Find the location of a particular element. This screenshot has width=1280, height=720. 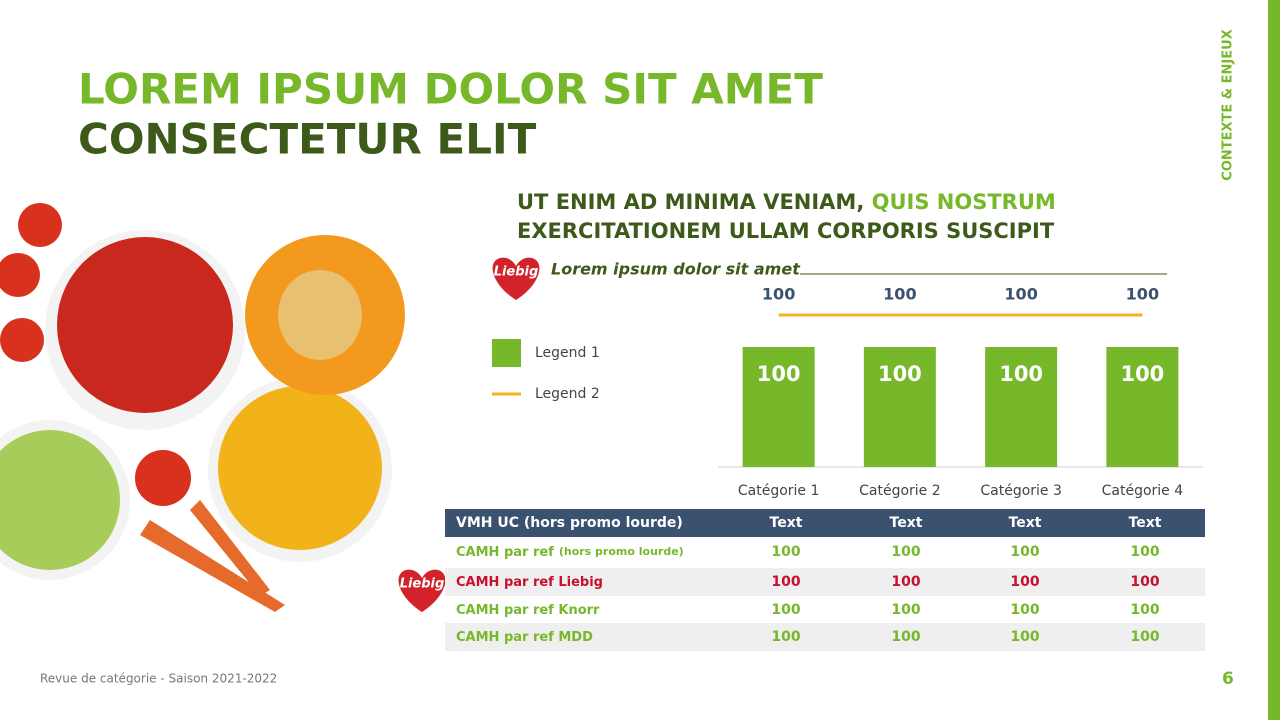

row-label: CAMH par ref MDD is located at coordinates (524, 637).